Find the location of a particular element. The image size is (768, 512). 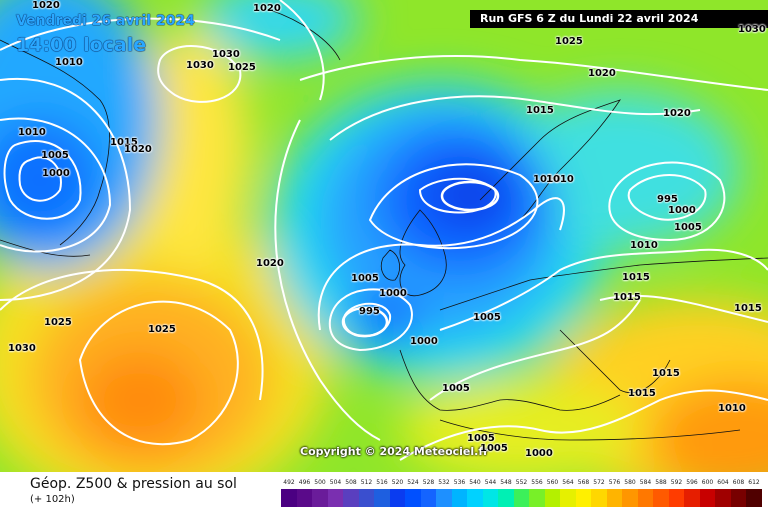

italy-balkans-coast is located at coordinates (615, 361).